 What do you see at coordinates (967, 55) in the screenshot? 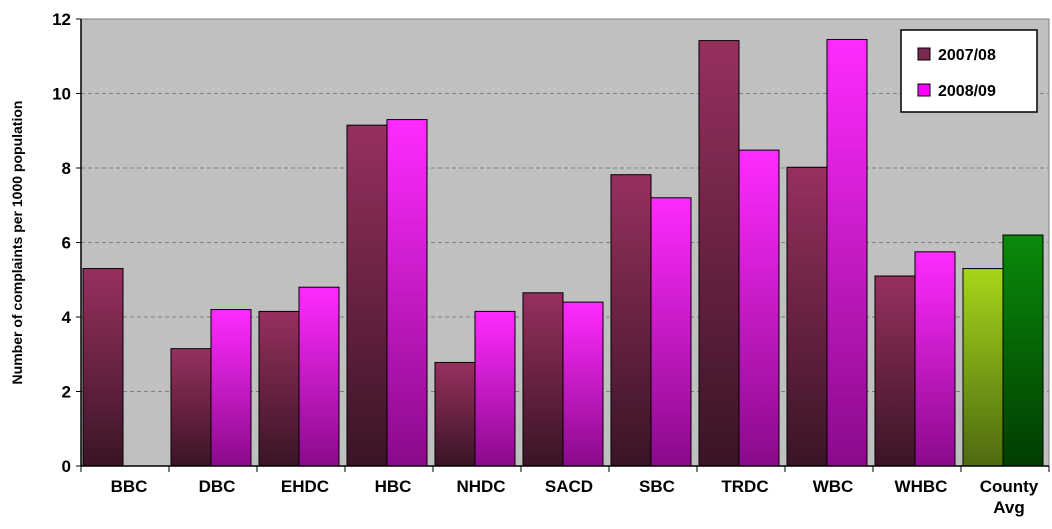
I see `legend-label: 2007/08` at bounding box center [967, 55].